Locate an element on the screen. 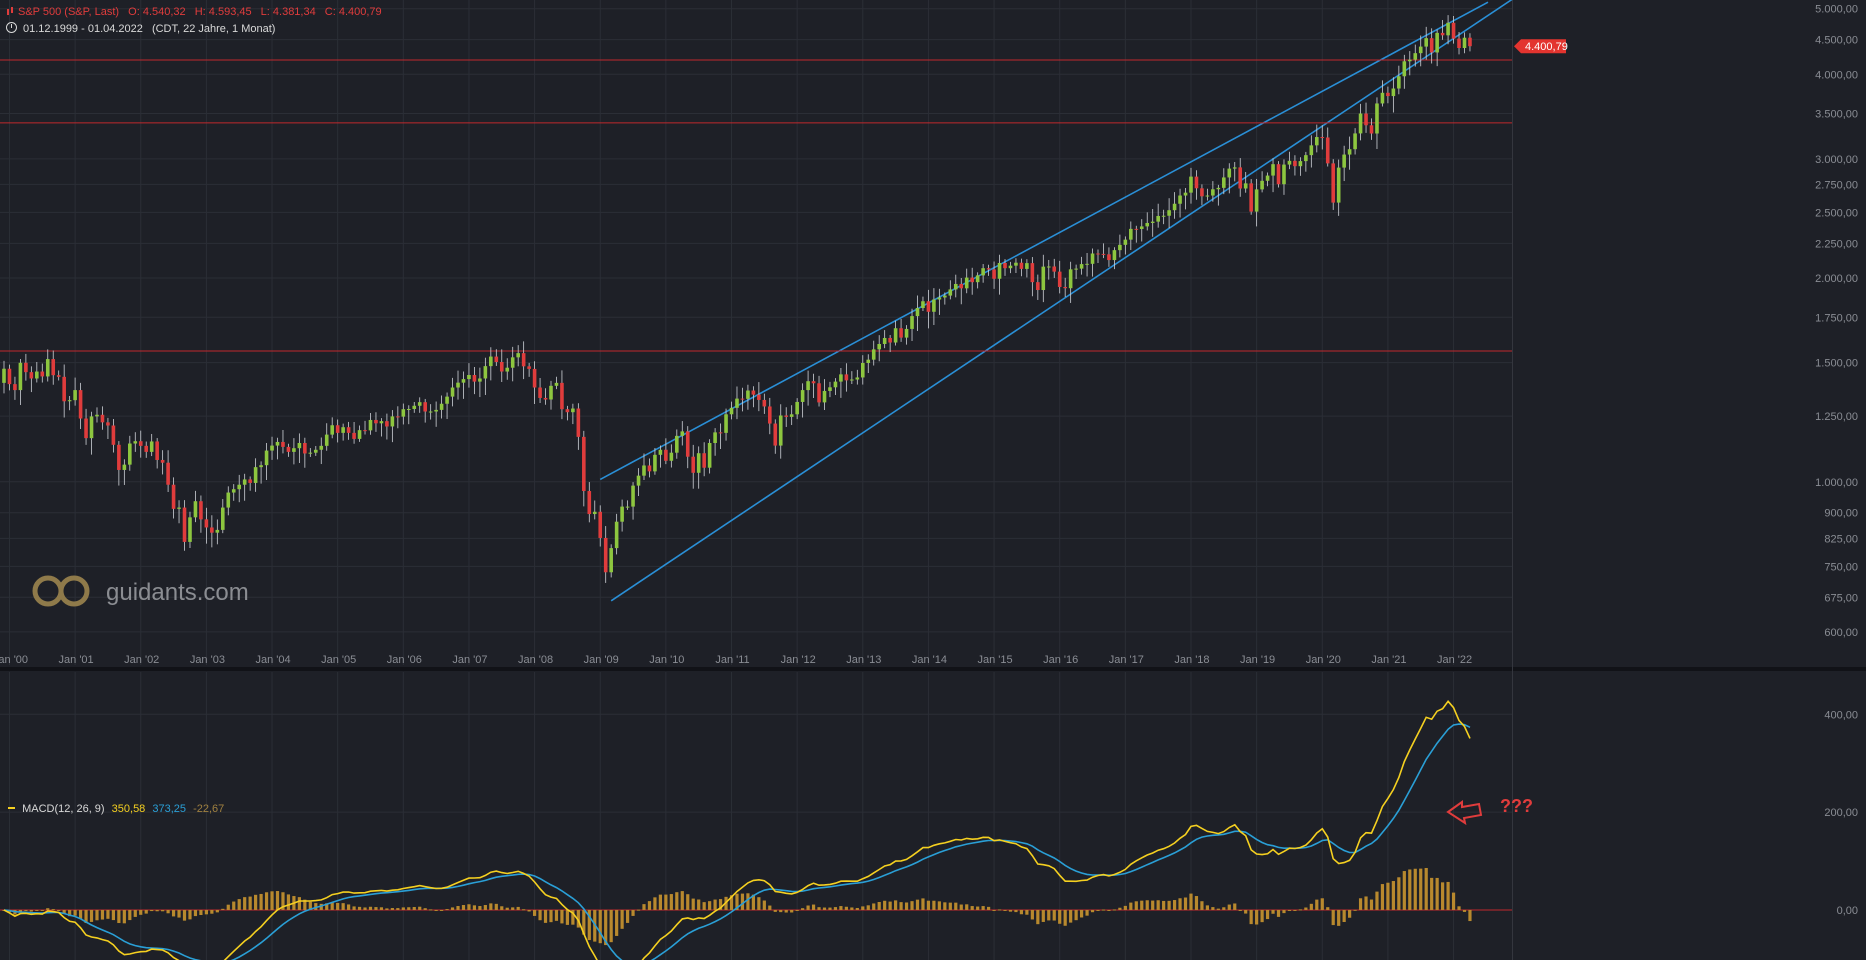 This screenshot has height=960, width=1866. time-tick-label: Jan '07 is located at coordinates (469, 660).